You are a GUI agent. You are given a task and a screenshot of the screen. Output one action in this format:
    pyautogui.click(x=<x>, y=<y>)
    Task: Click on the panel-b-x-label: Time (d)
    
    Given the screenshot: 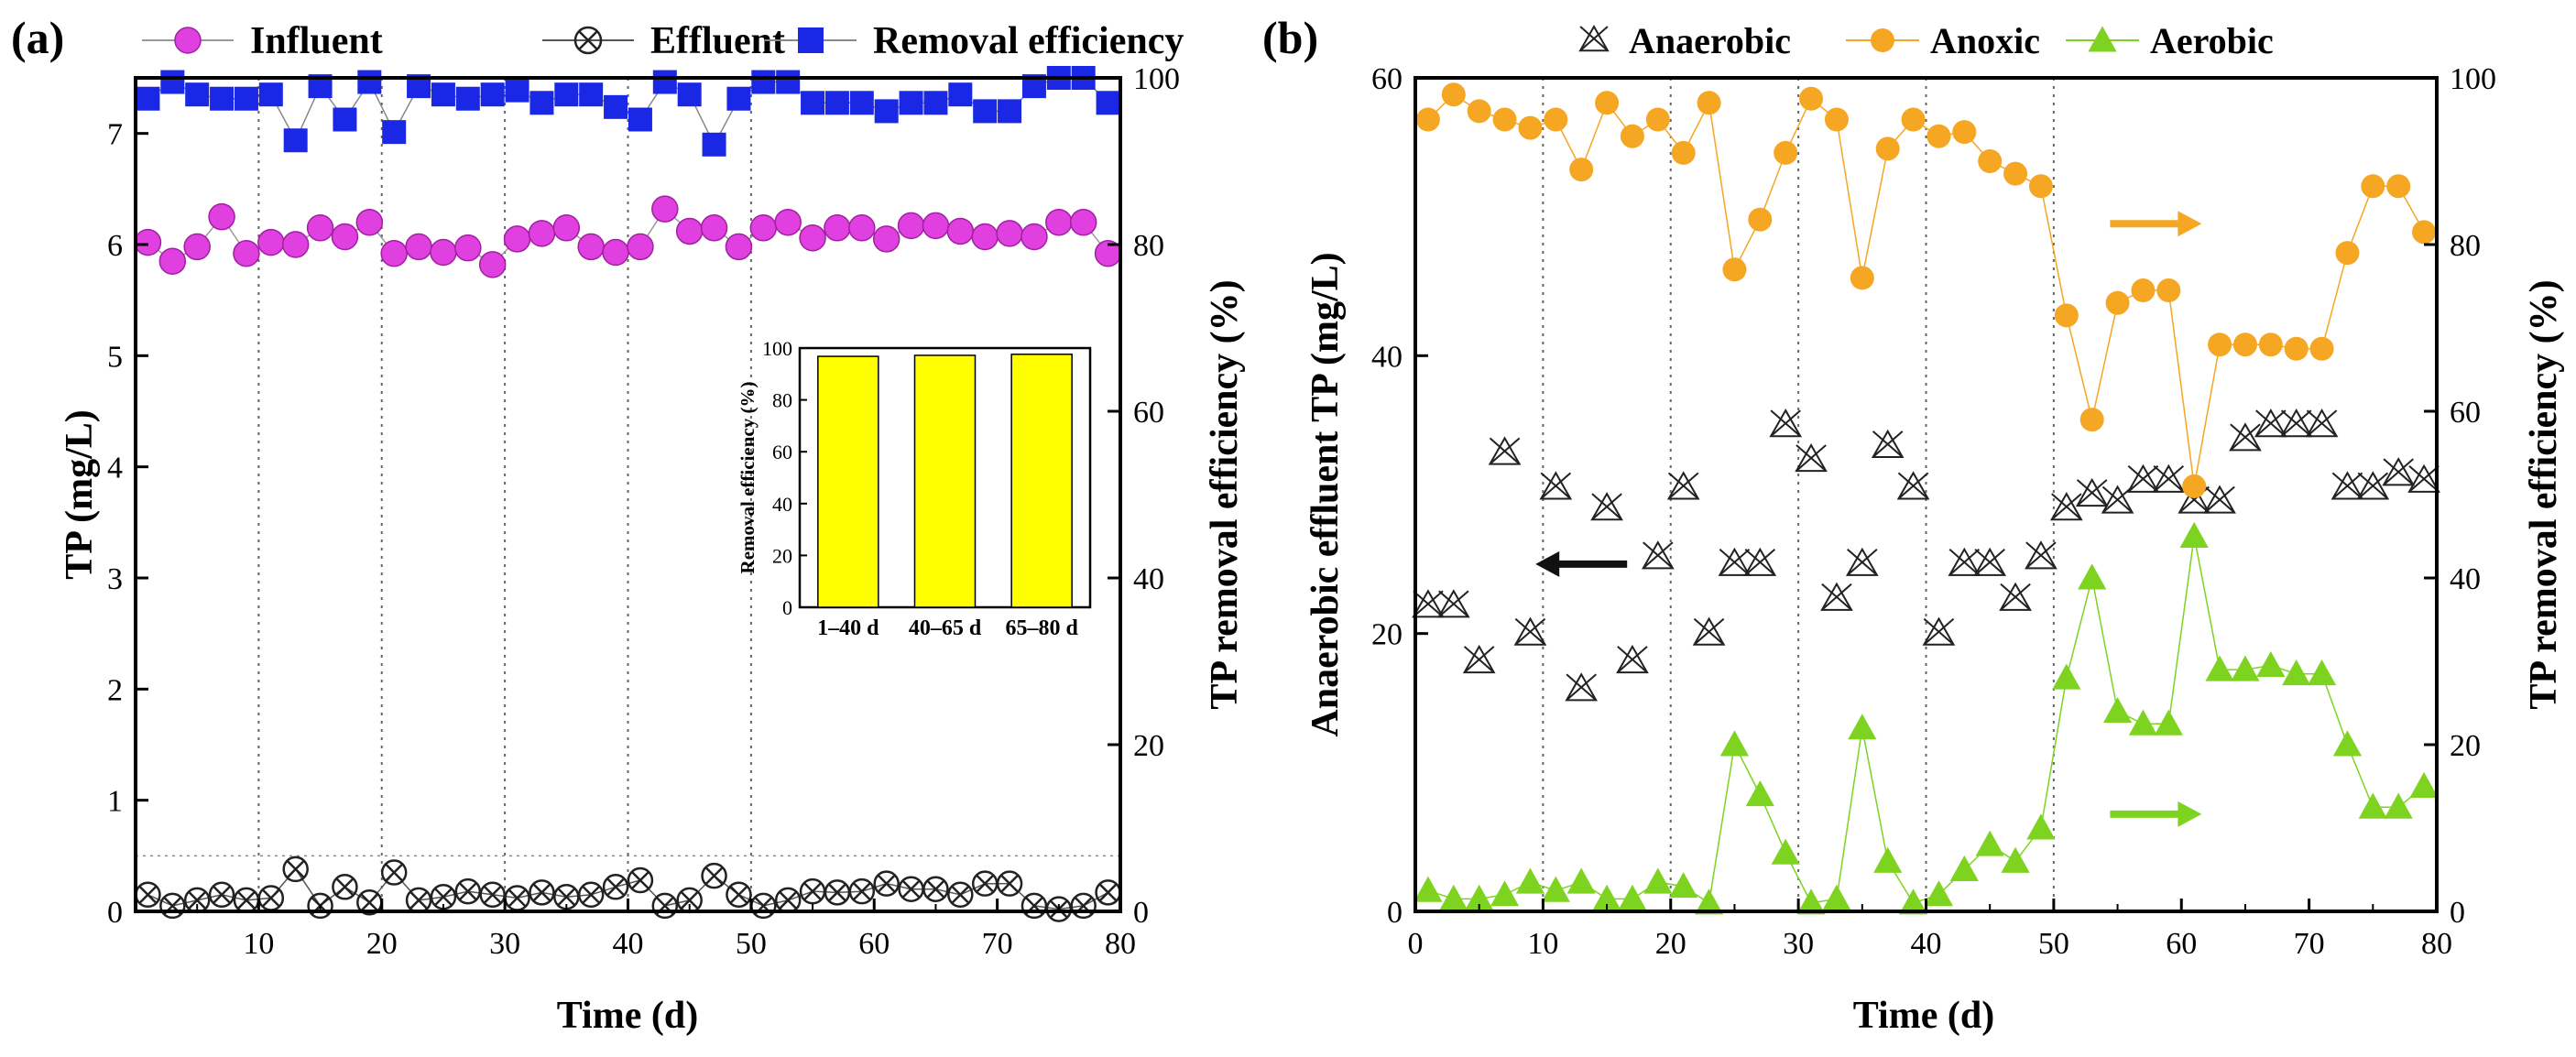 What is the action you would take?
    pyautogui.click(x=1924, y=1016)
    